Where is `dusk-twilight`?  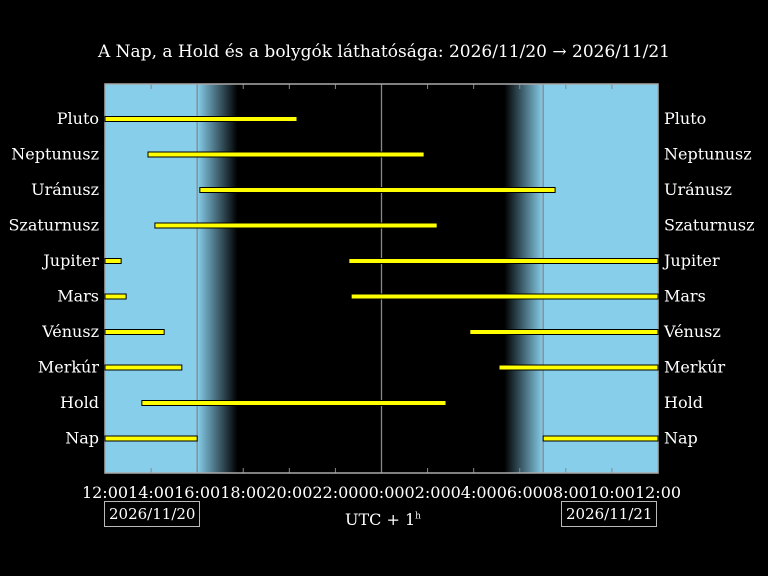 dusk-twilight is located at coordinates (217, 278).